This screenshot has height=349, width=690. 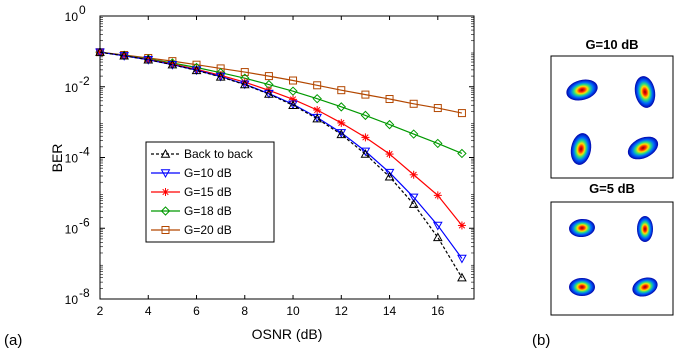 I want to click on constellation-g10-title: G=10 dB, so click(x=611, y=44).